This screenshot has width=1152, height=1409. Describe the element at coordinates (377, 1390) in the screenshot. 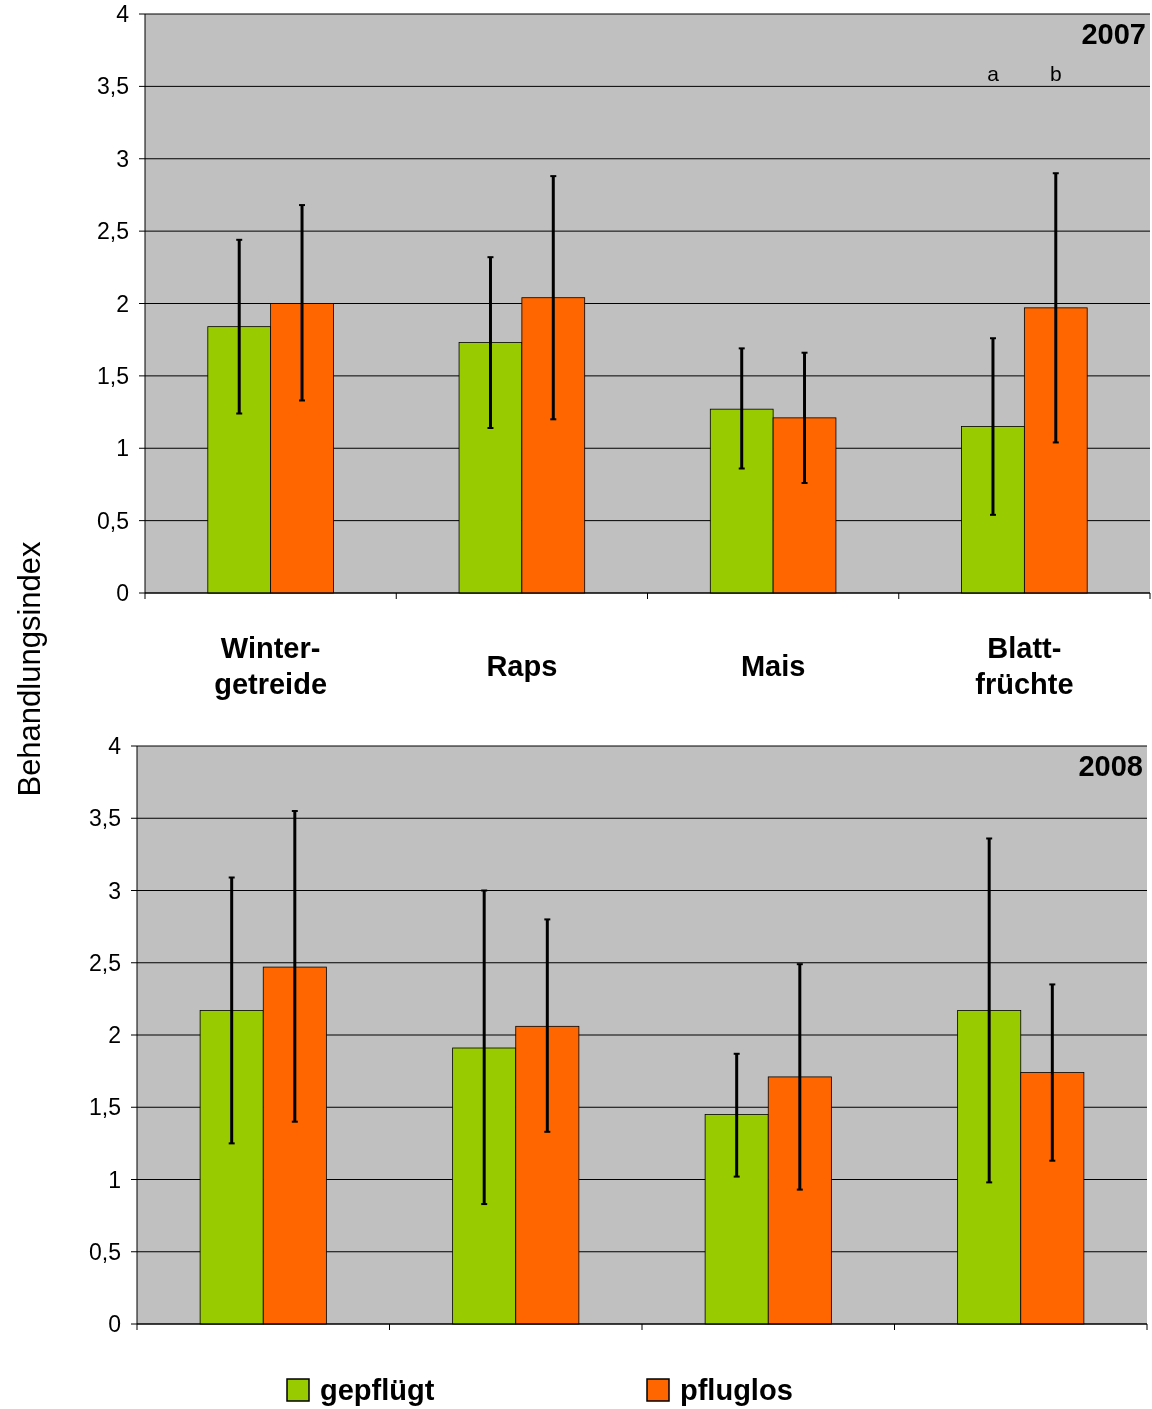

I see `legend-label: gepflügt` at that location.